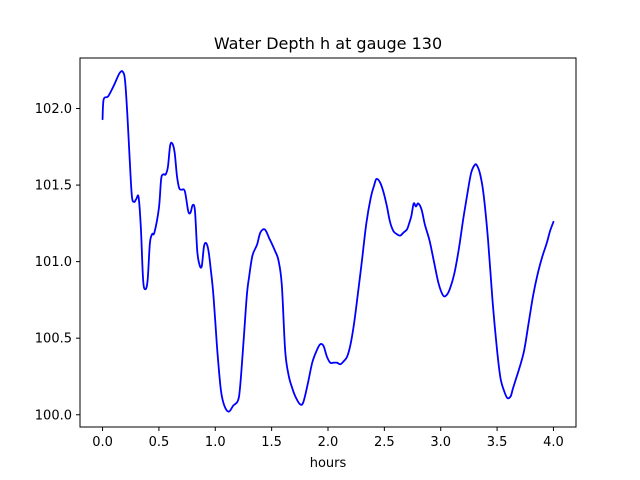  I want to click on x-tick-label: 1.0, so click(215, 442).